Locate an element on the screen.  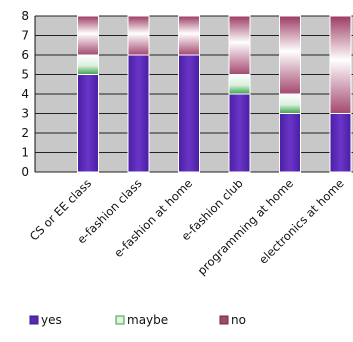
legend-swatch-maybe is located at coordinates (120, 320).